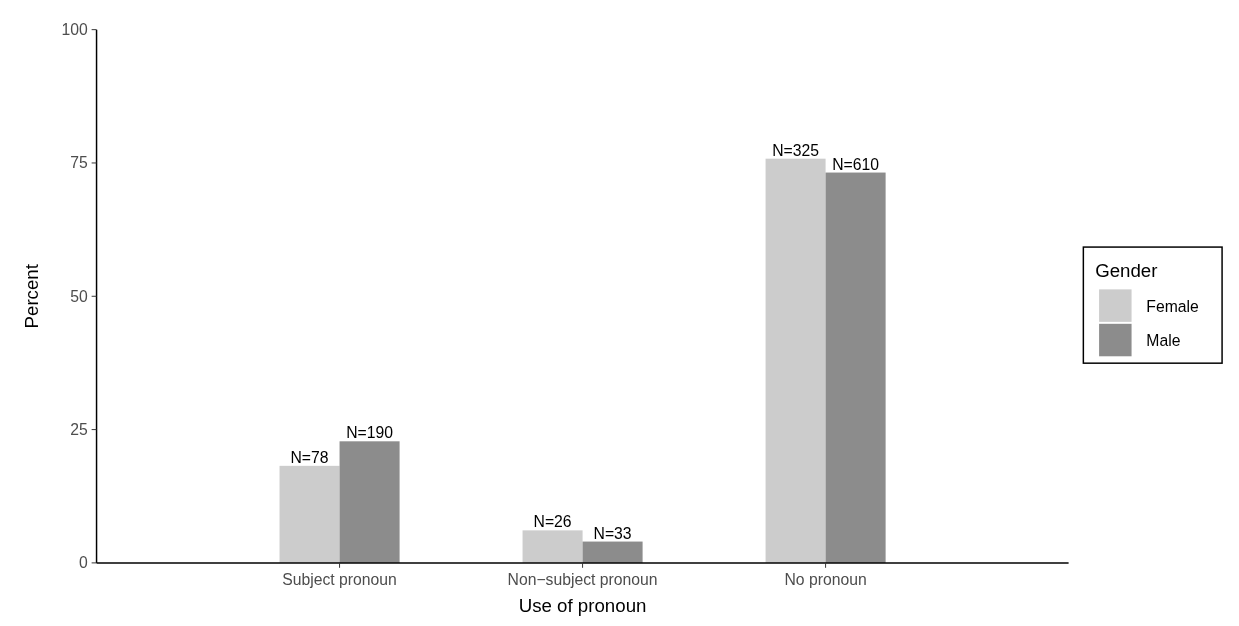 The height and width of the screenshot is (626, 1239). Describe the element at coordinates (79, 430) in the screenshot. I see `y-tick-label: 25` at that location.